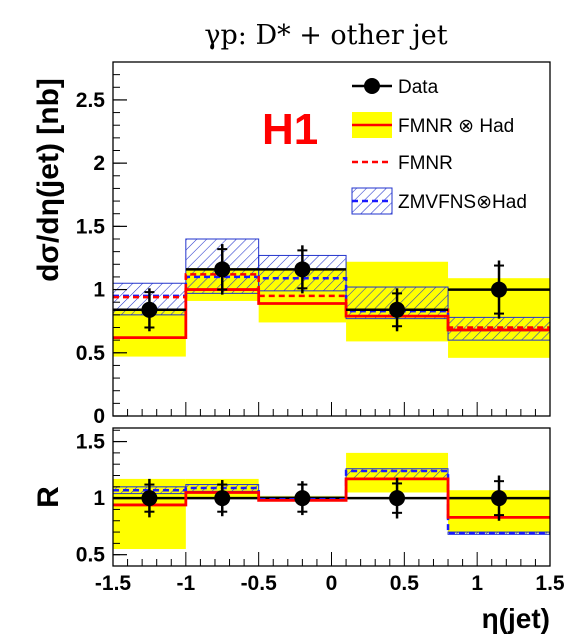 This screenshot has height=639, width=567. What do you see at coordinates (99, 290) in the screenshot?
I see `y-tick-label-2: 1` at bounding box center [99, 290].